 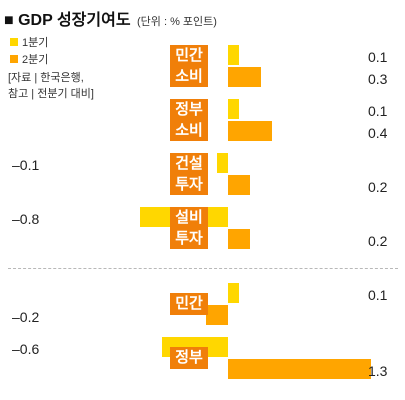 I want to click on value-label-private-consumption-q1: 0.1, so click(x=378, y=57).